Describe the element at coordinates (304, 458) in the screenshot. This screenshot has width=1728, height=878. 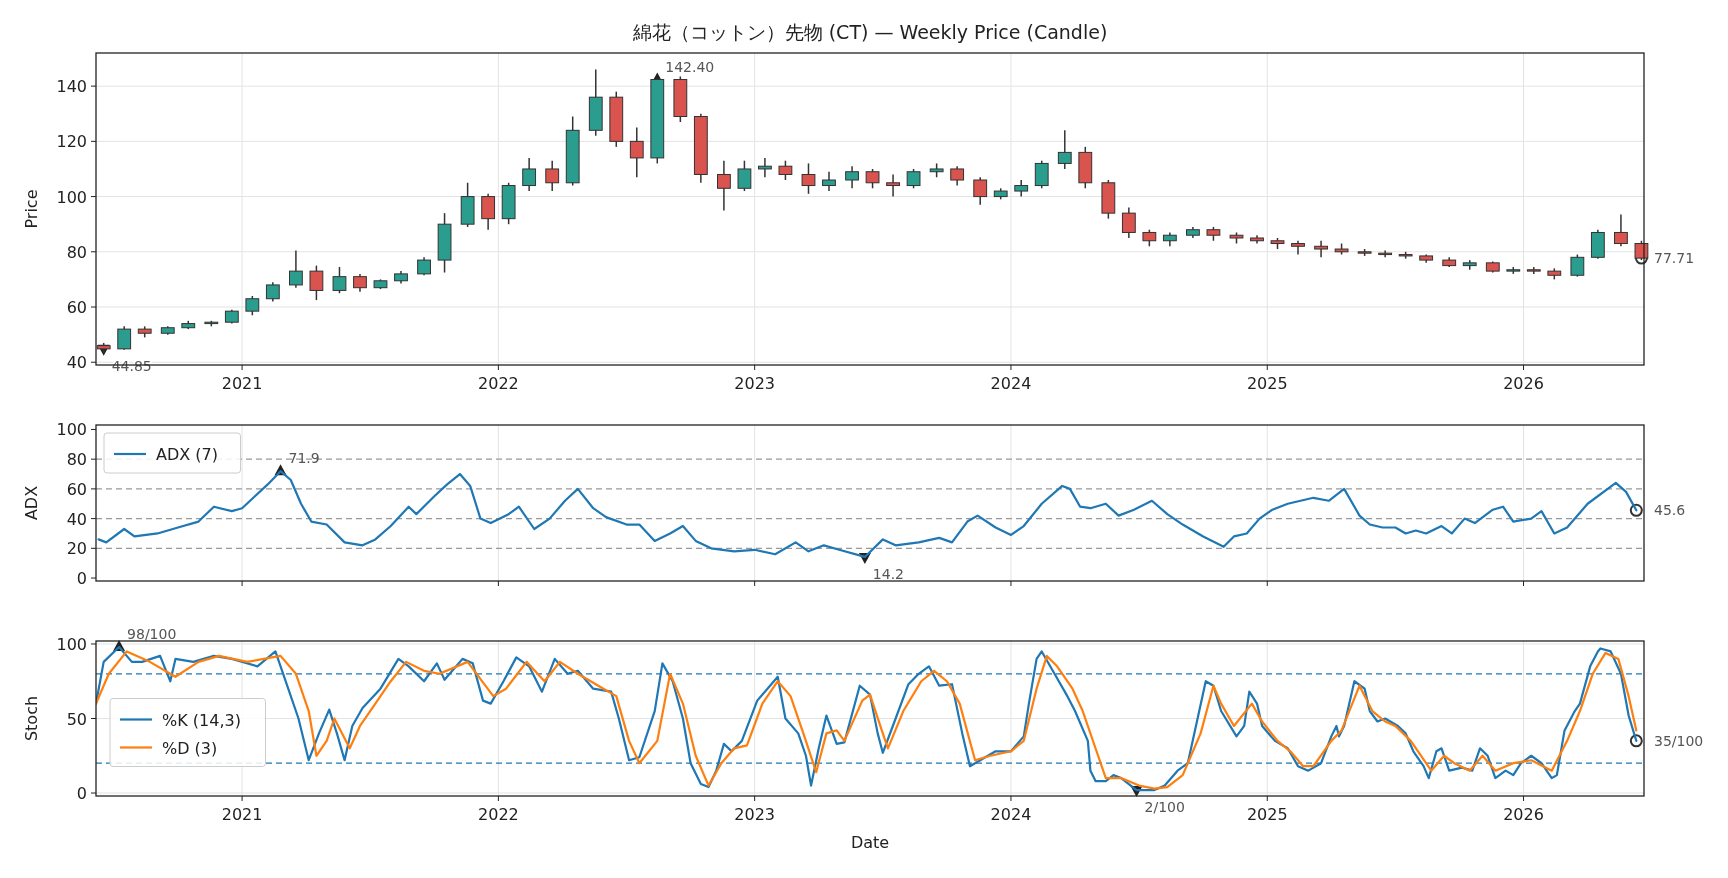
I see `annotation: 71.9` at that location.